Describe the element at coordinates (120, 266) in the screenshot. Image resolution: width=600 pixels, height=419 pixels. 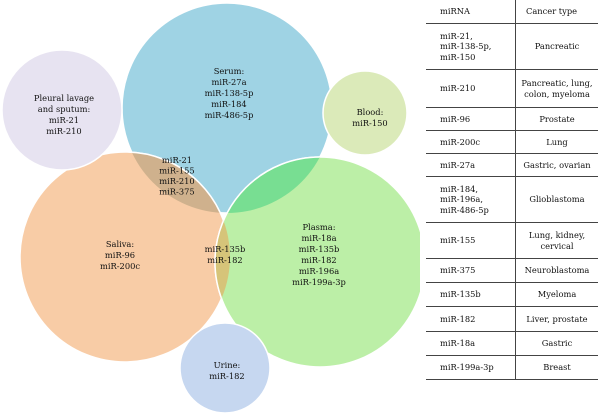
I see `saliva-label-line: miR-200c` at that location.